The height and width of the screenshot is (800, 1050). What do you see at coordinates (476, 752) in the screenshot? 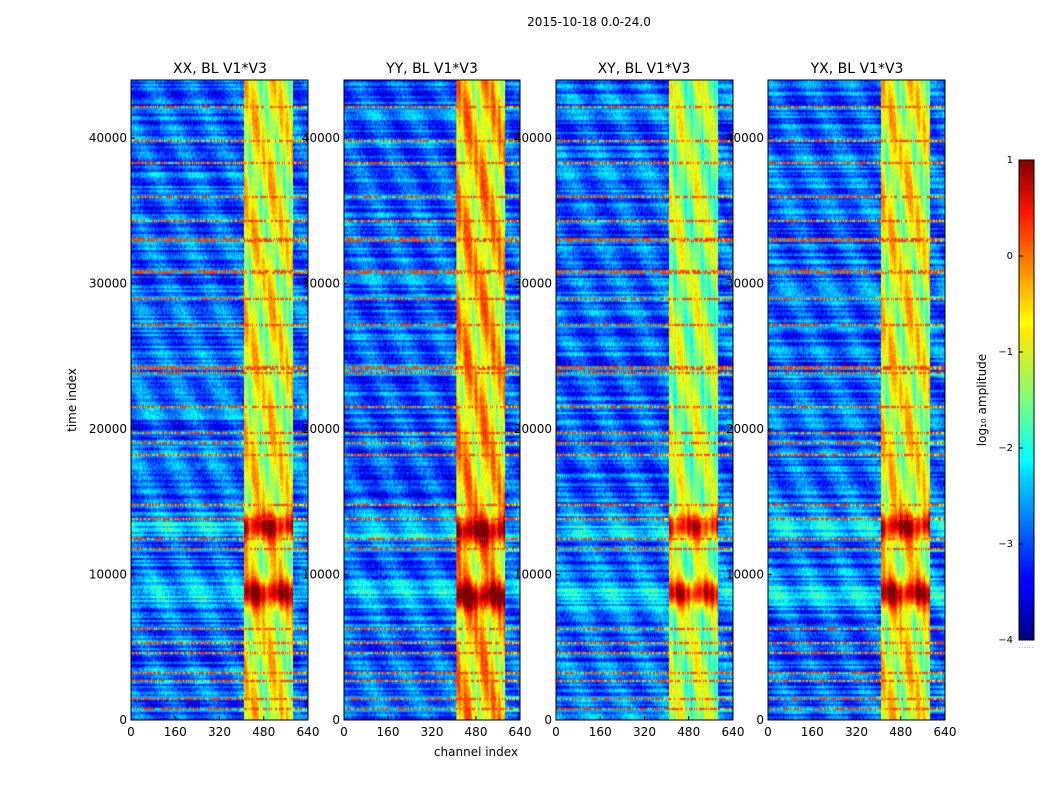
I see `x-axis-label: channel index` at bounding box center [476, 752].